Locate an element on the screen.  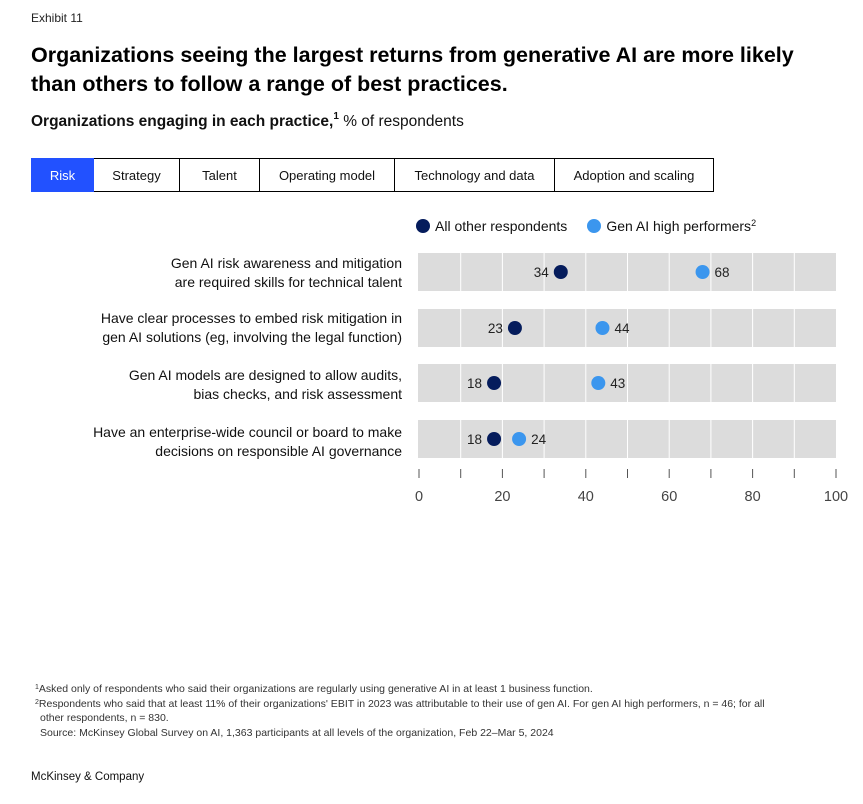
legend-label-others: All other respondents is located at coordinates (501, 226).